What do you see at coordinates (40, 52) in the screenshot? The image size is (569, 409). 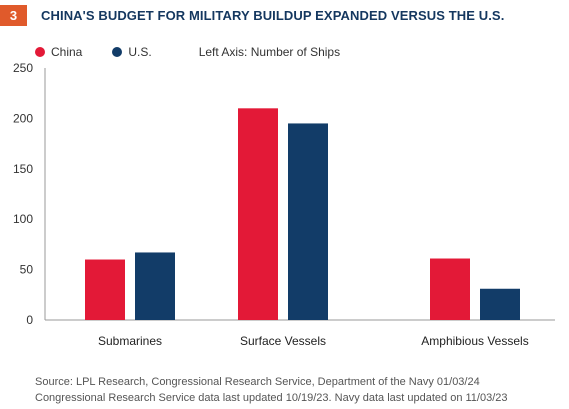 I see `legend-swatch-china` at bounding box center [40, 52].